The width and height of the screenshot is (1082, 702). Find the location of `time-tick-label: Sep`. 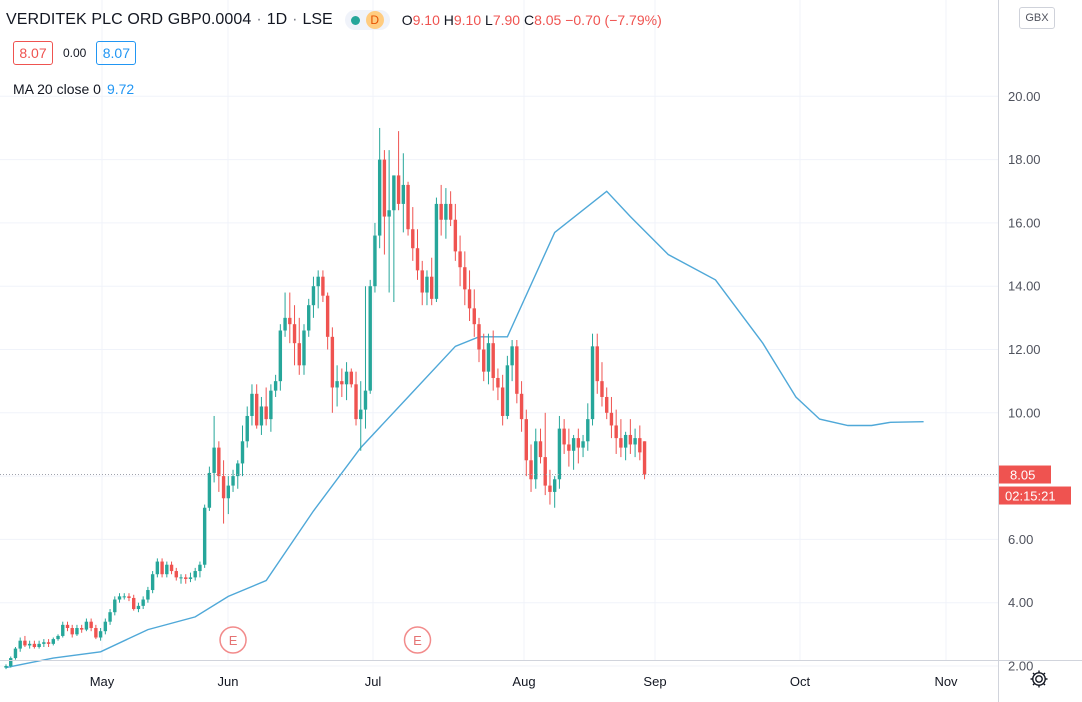

time-tick-label: Sep is located at coordinates (654, 681).